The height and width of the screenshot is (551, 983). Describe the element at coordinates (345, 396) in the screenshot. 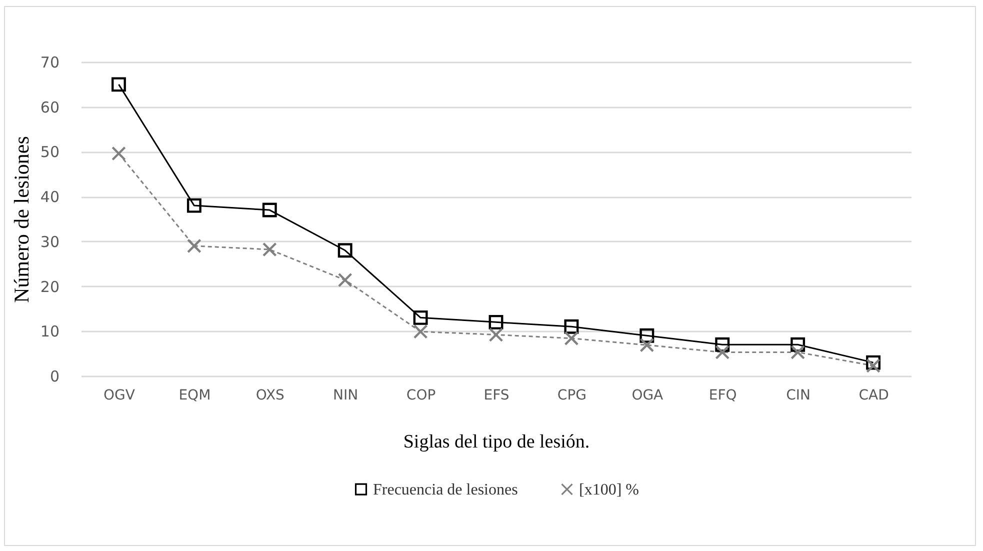

I see `x-tick-label: NIN` at that location.